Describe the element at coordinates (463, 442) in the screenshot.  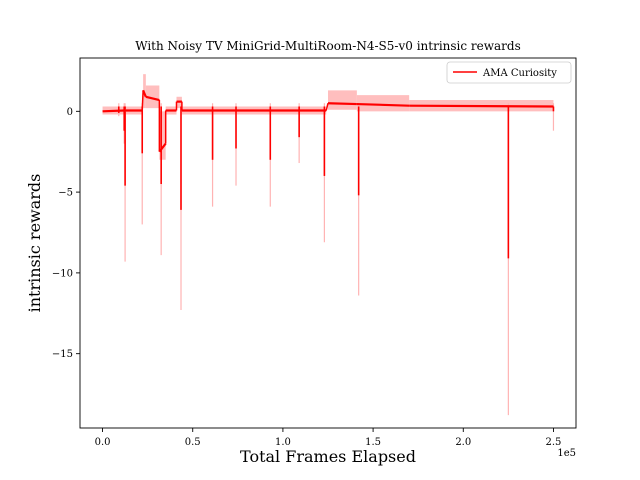
I see `x-tick-label: 2.0` at that location.